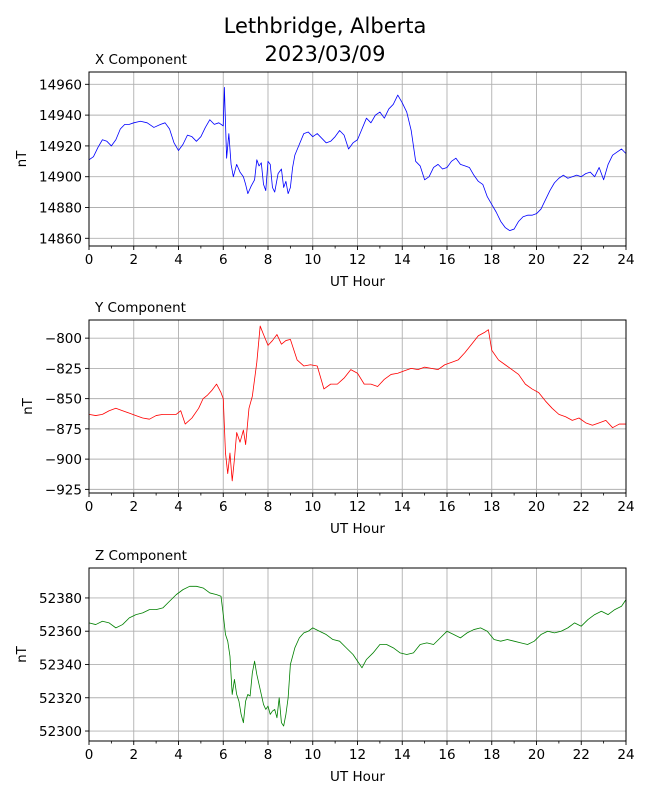  What do you see at coordinates (22, 159) in the screenshot?
I see `y-axis-label-x: nT` at bounding box center [22, 159].